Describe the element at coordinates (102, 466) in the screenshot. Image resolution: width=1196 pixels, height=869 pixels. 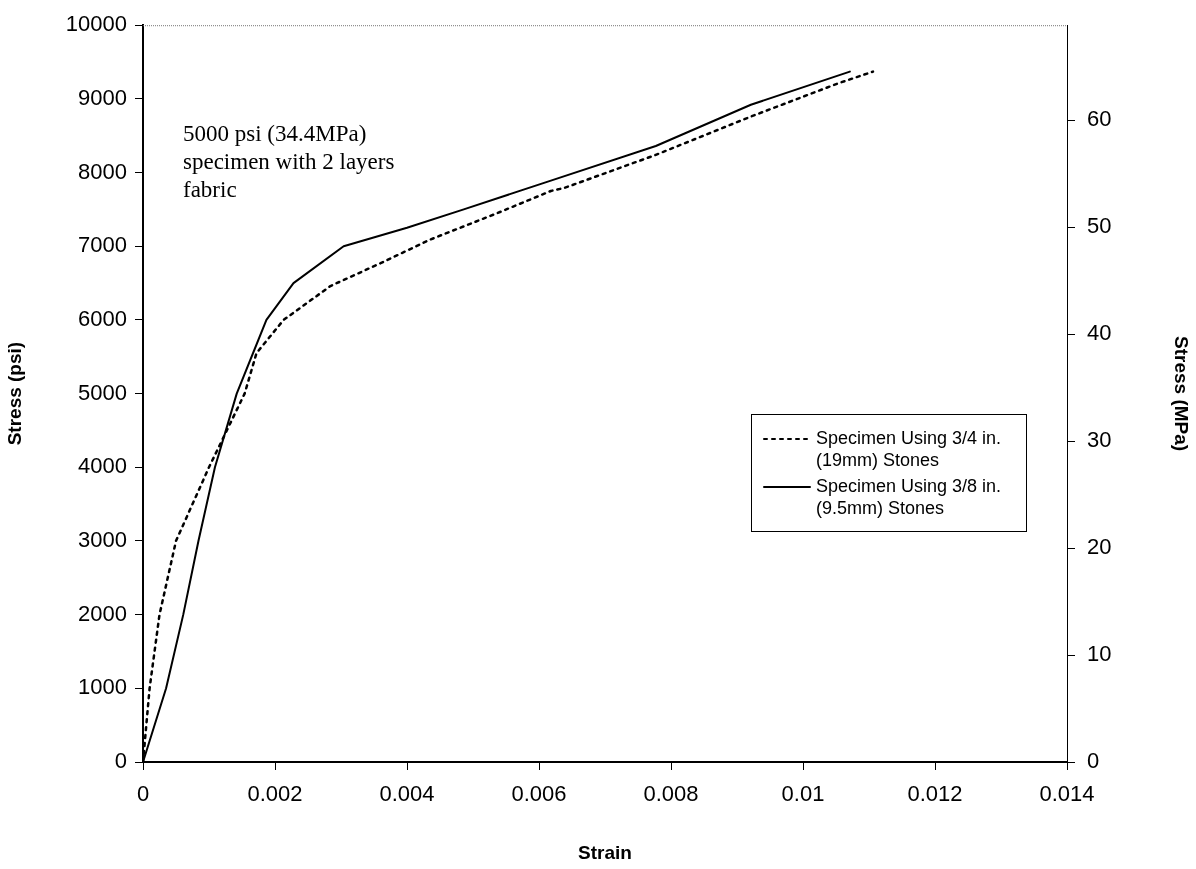
I see `y-tick-label: 4000` at that location.